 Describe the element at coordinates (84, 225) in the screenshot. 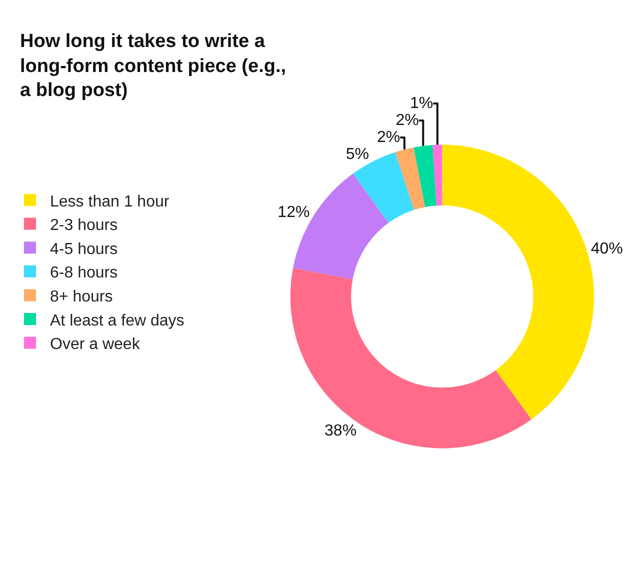

I see `legend-label: 2-3 hours` at that location.